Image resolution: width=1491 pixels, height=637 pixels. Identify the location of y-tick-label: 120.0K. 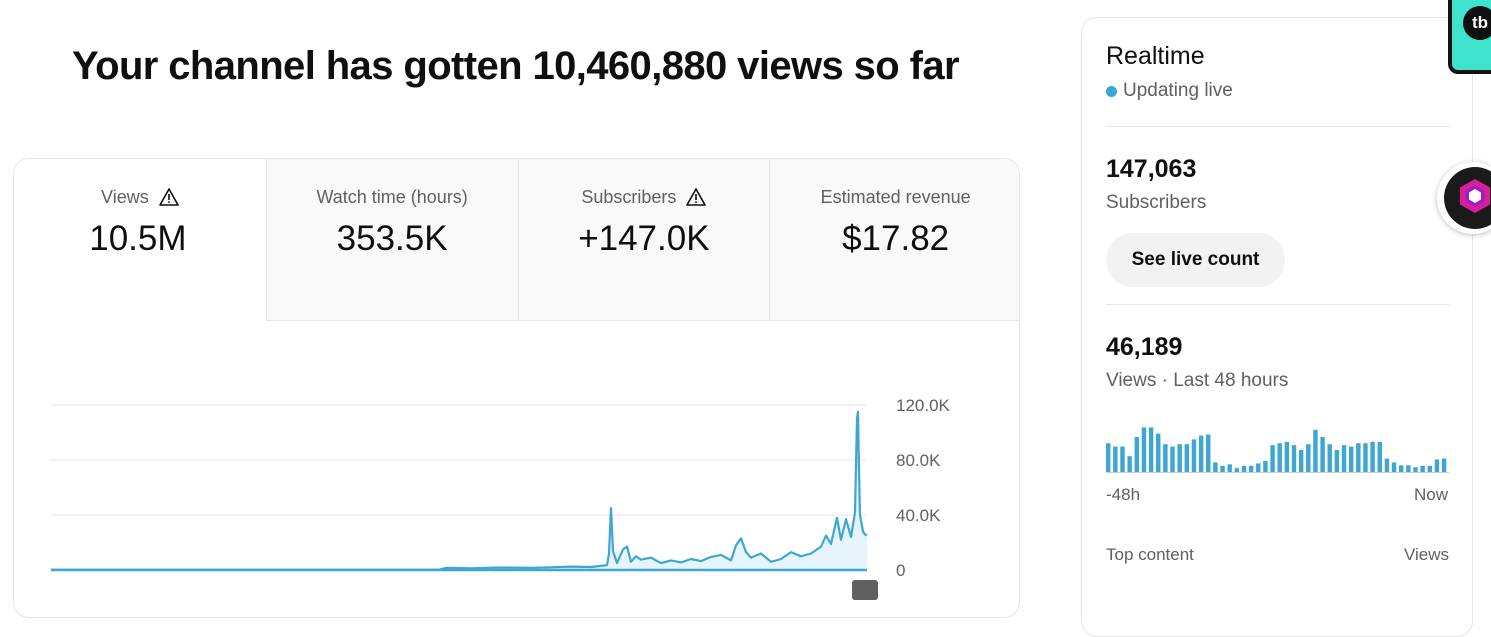
(923, 405).